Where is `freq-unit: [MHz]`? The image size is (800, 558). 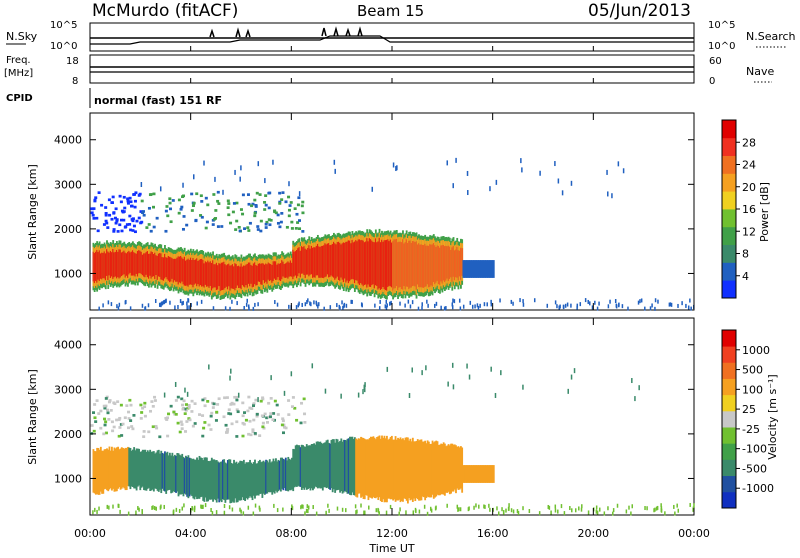 freq-unit: [MHz] is located at coordinates (18, 73).